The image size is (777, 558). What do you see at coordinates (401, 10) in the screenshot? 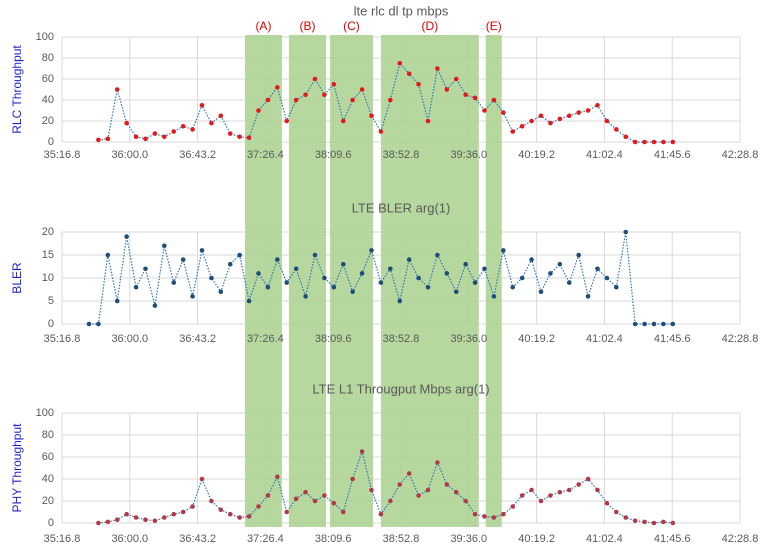
I see `chart-title: lte rlc dl tp mbps` at bounding box center [401, 10].